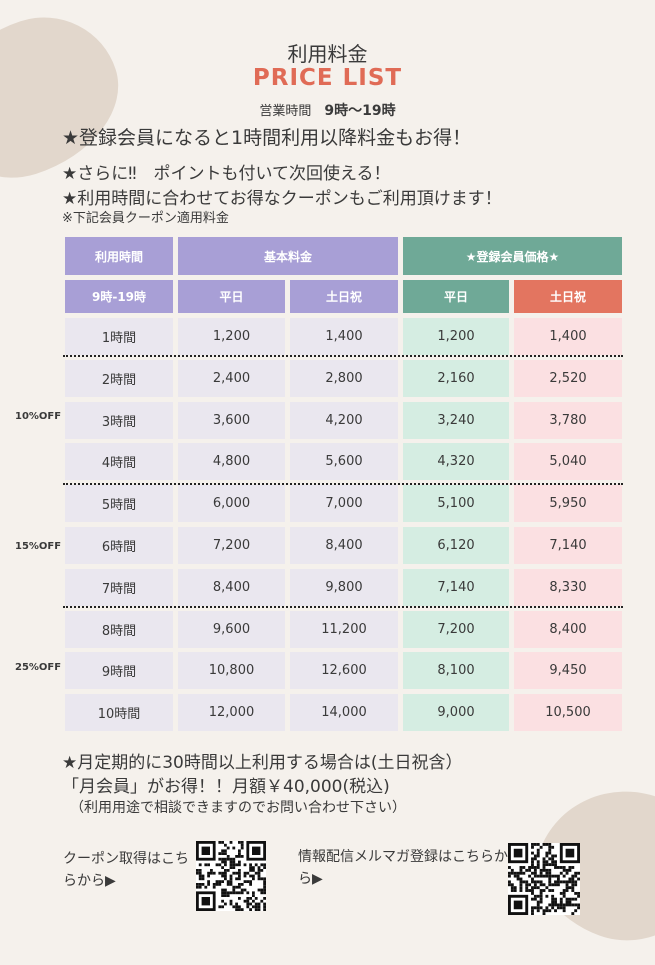 The width and height of the screenshot is (655, 965). What do you see at coordinates (344, 545) in the screenshot?
I see `row-basic-weekend: 8,400` at bounding box center [344, 545].